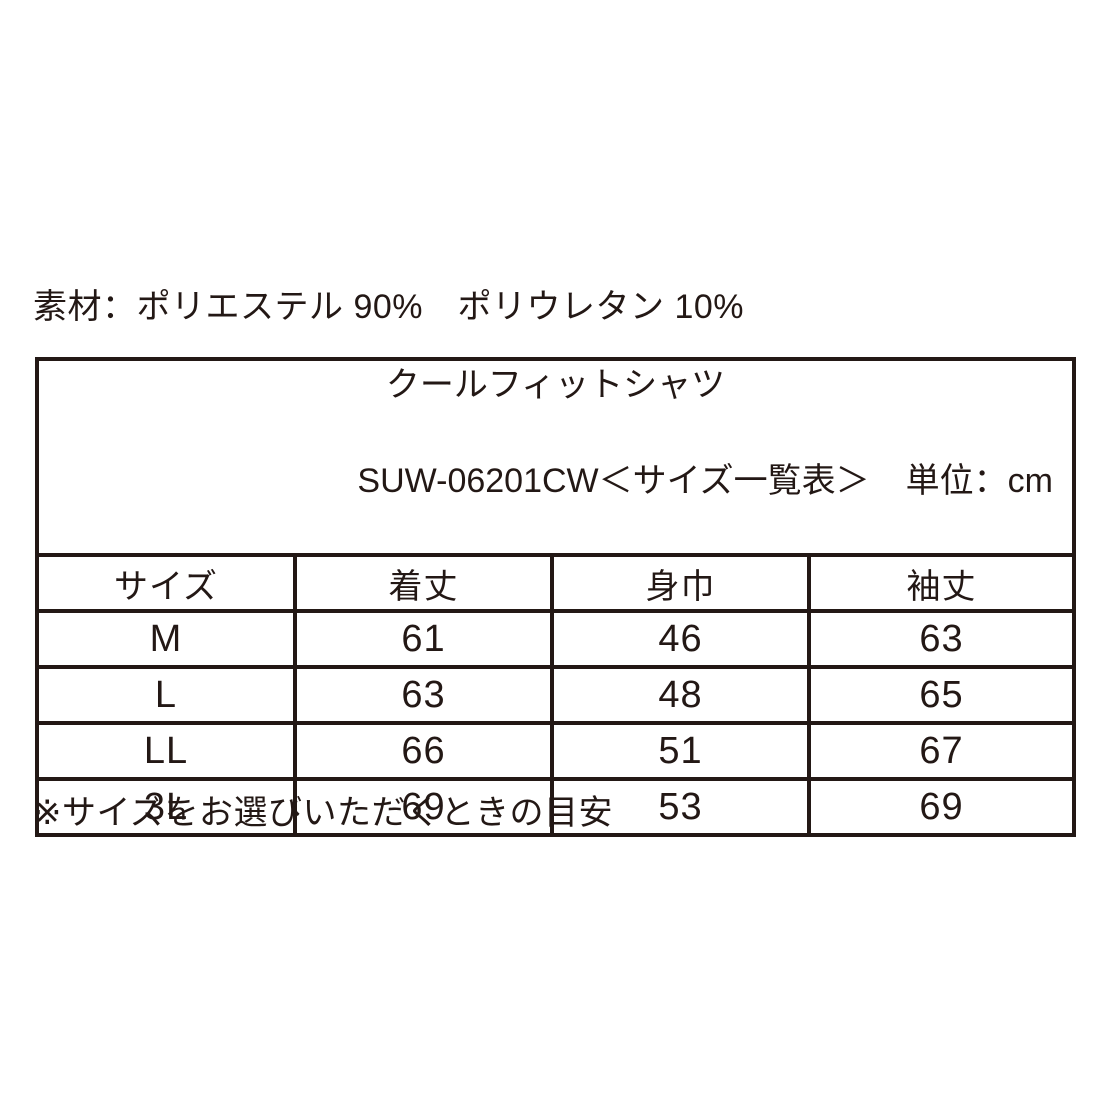  I want to click on sleeve-length-3l: 69, so click(941, 807).